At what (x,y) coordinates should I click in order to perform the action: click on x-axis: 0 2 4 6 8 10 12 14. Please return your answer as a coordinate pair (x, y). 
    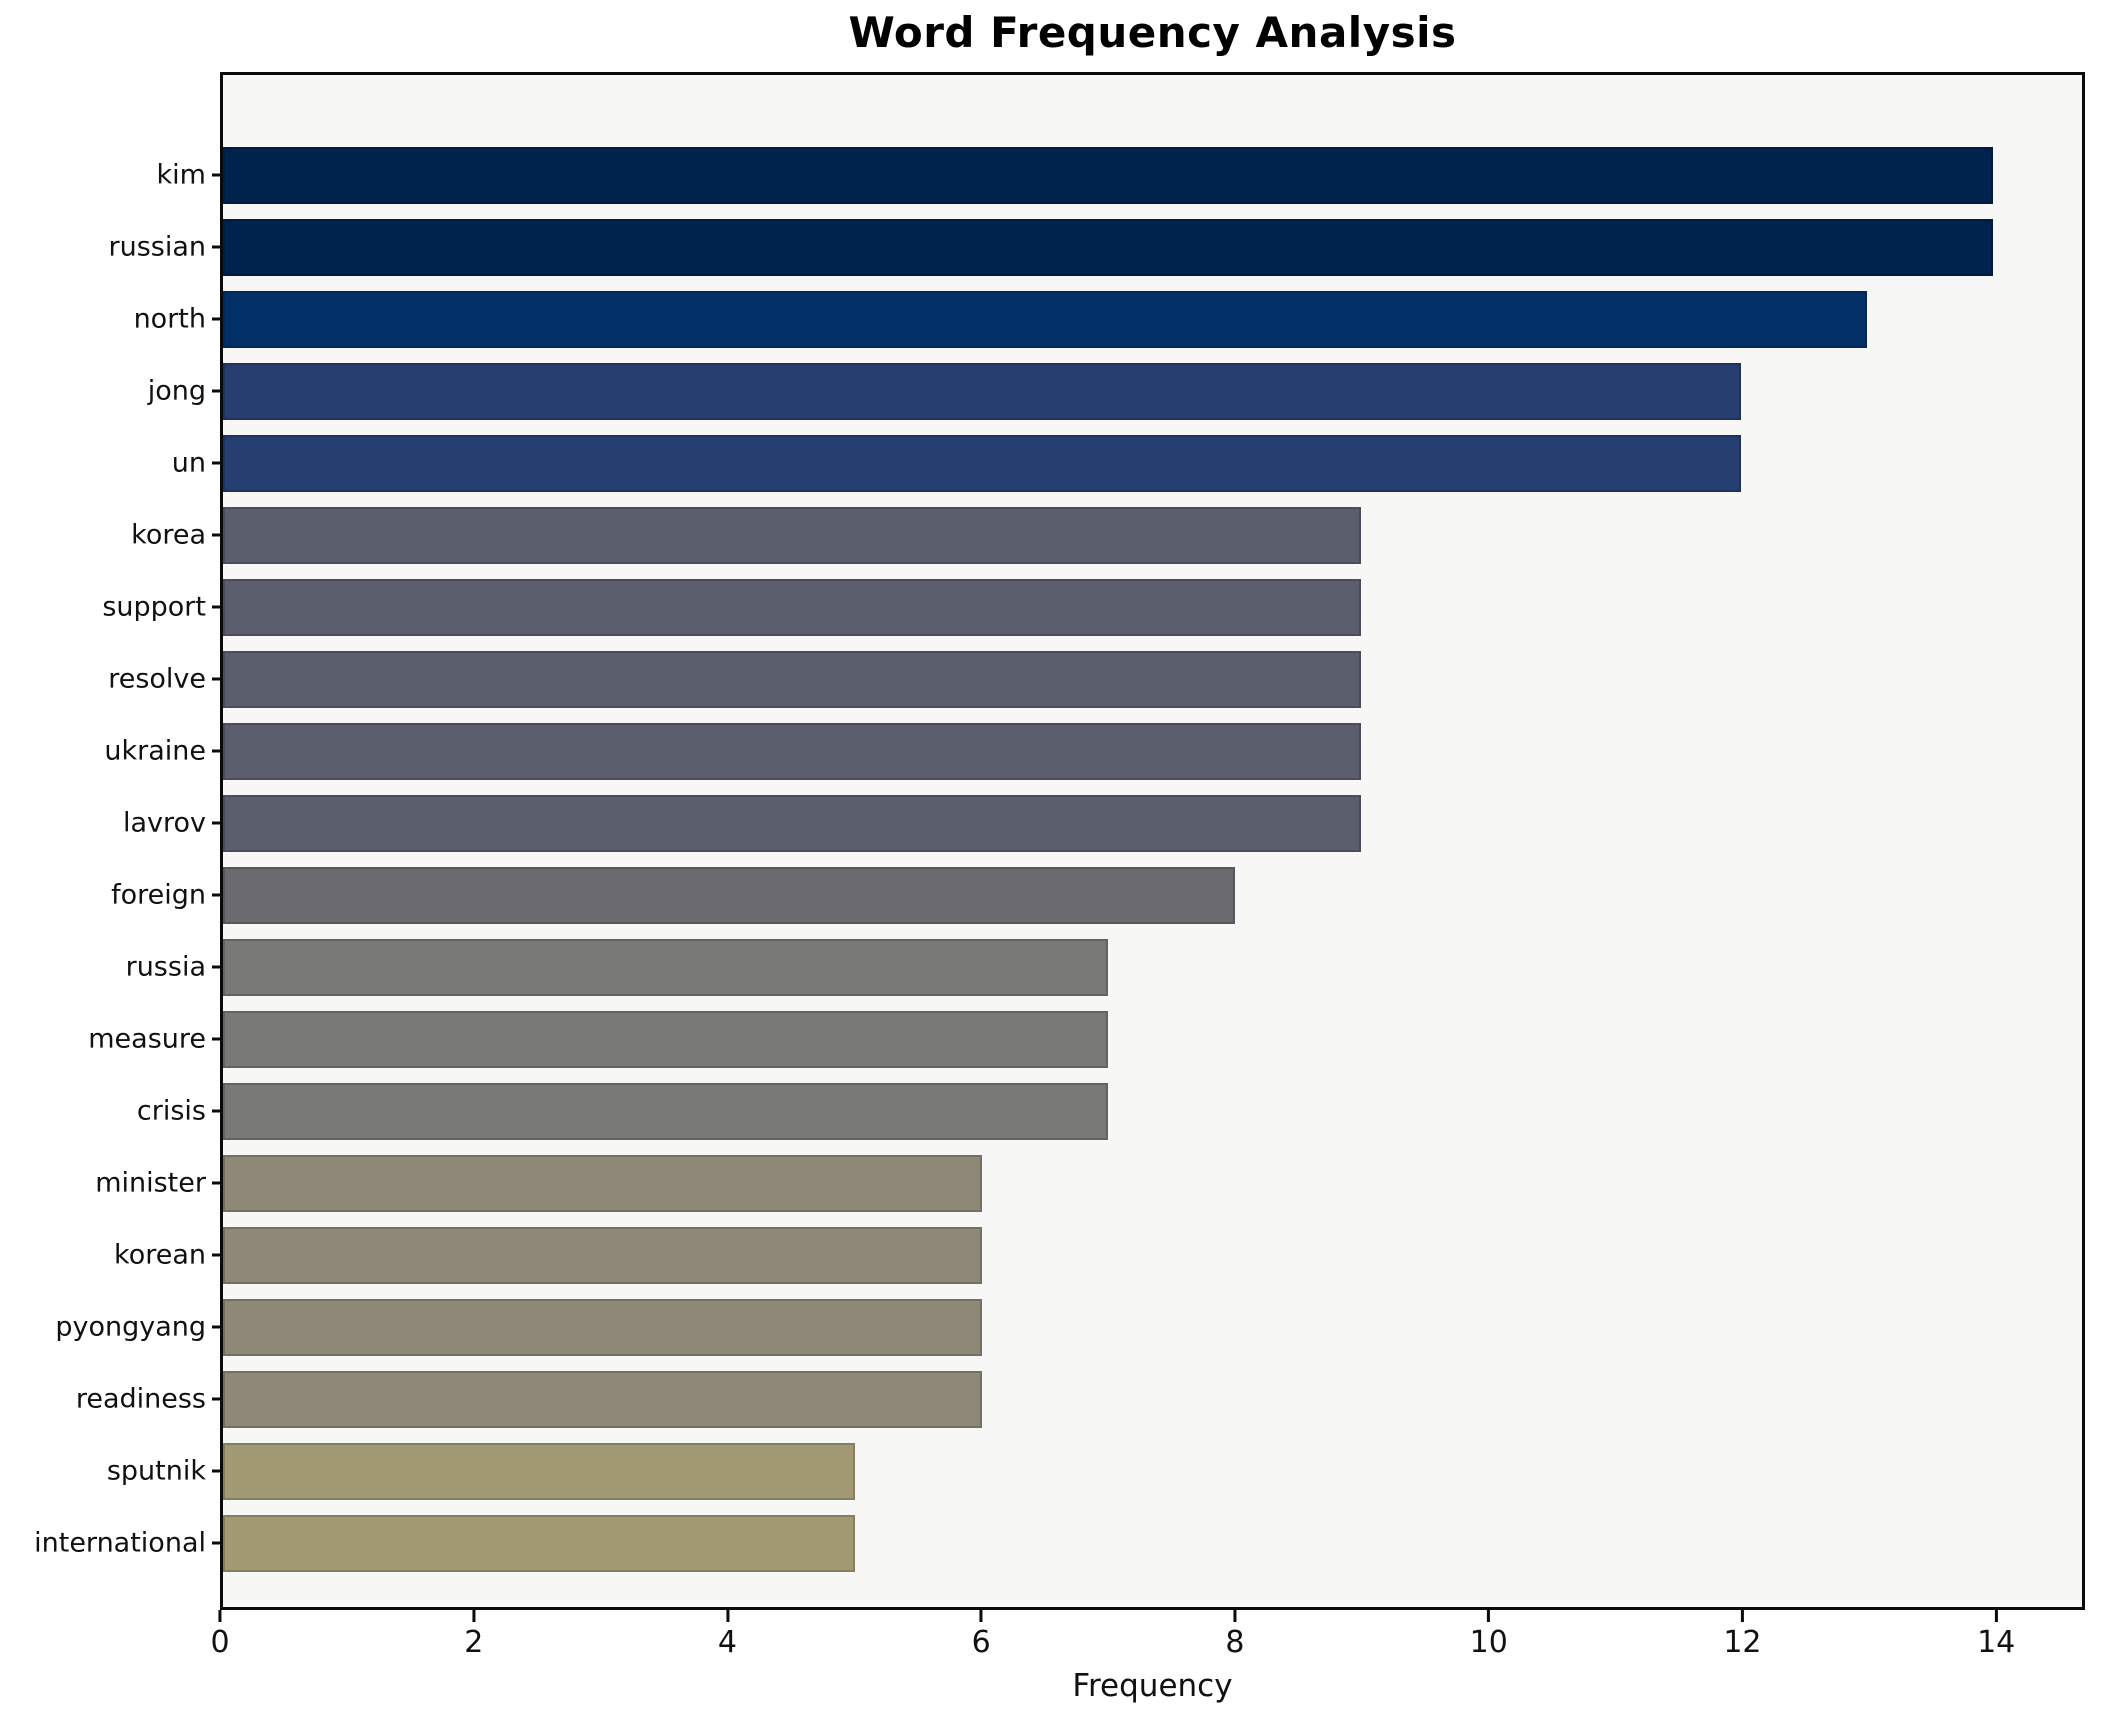
    Looking at the image, I should click on (1147, 1665).